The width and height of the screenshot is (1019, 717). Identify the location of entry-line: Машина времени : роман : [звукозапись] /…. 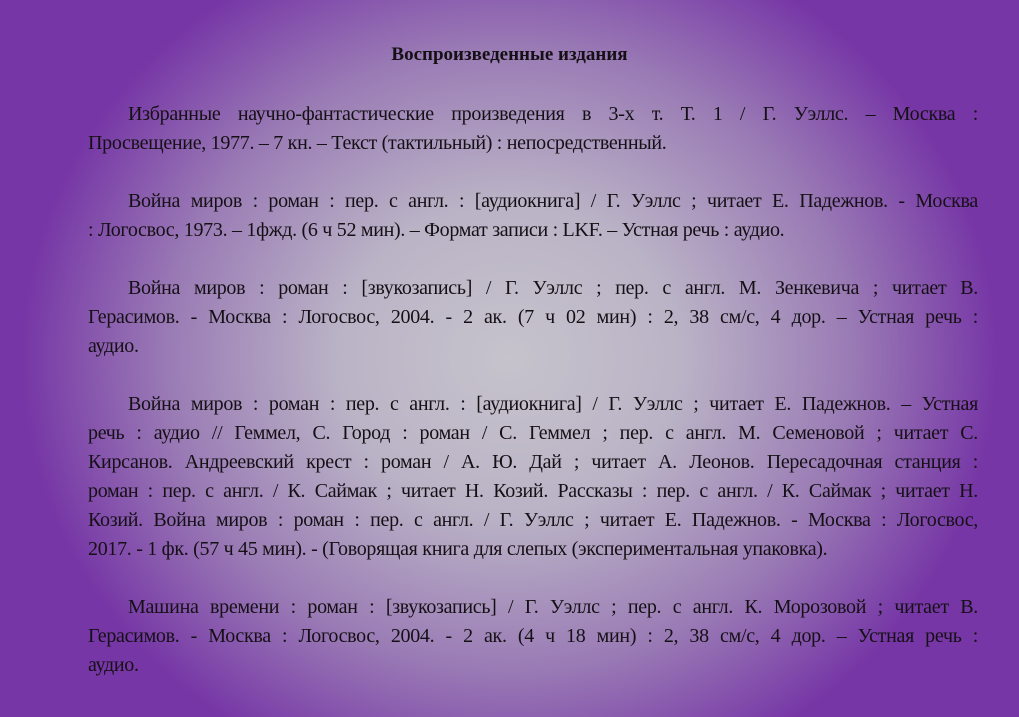
(553, 607).